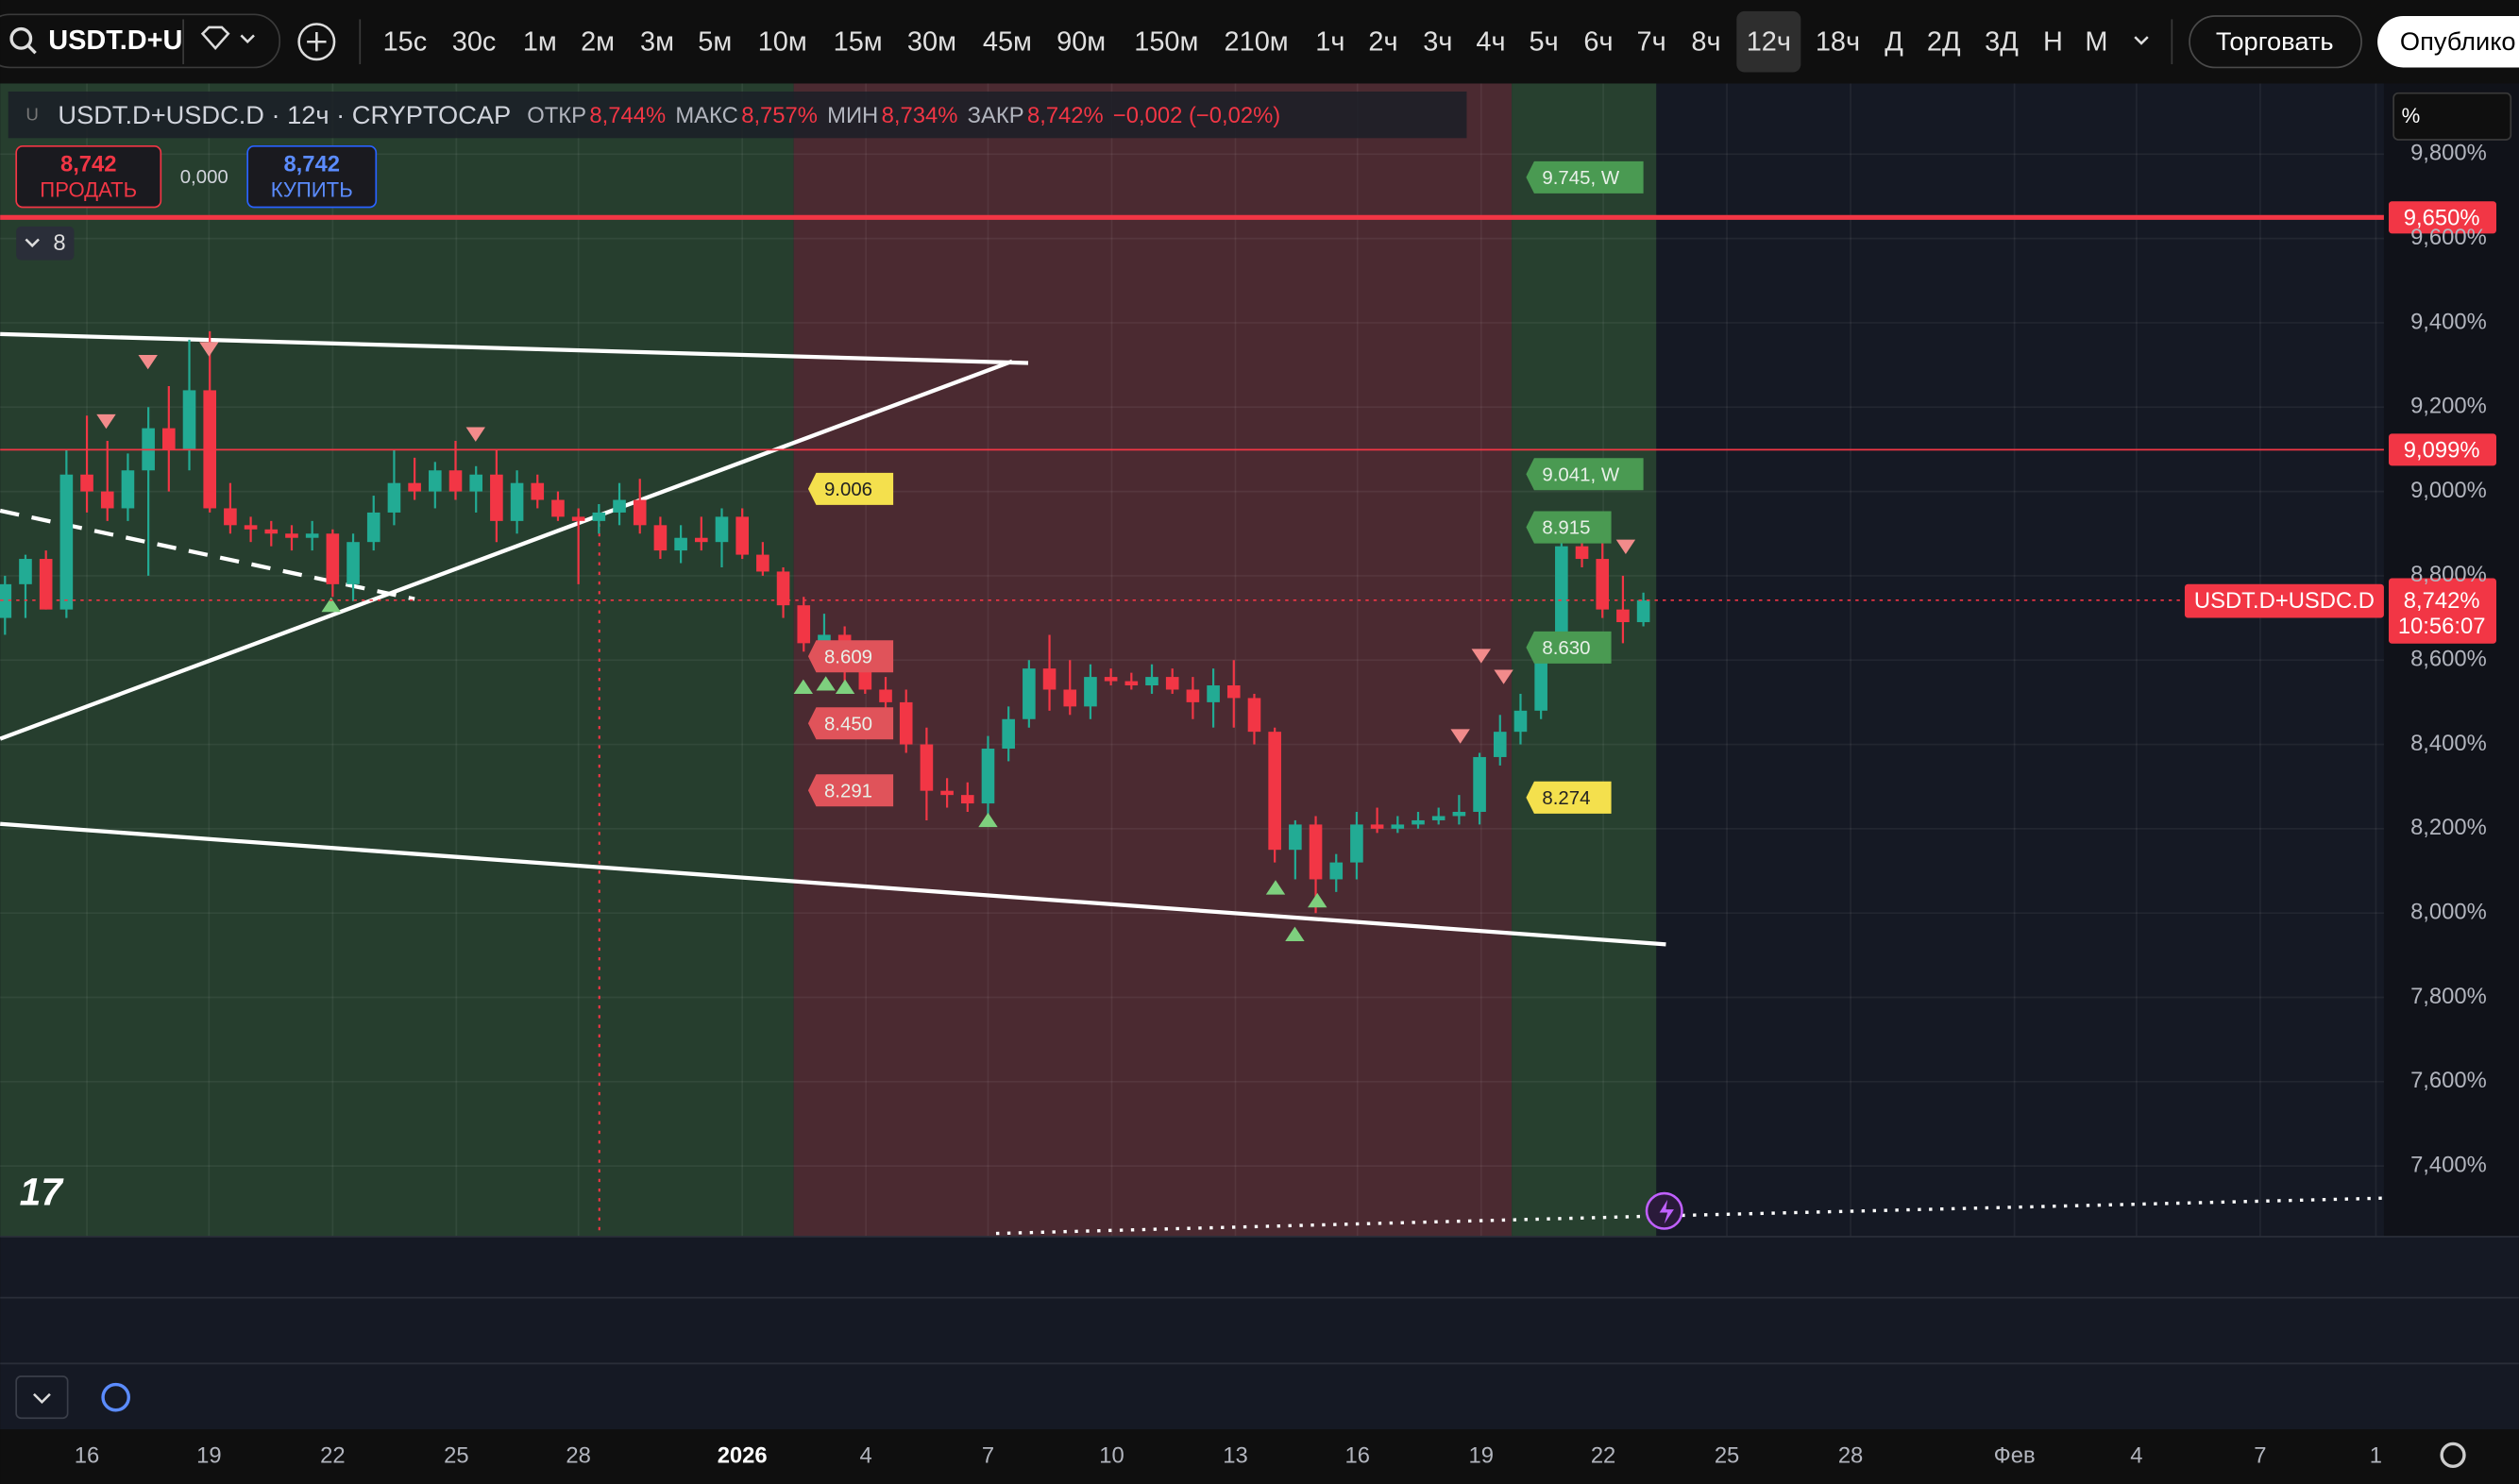 The width and height of the screenshot is (2519, 1484). What do you see at coordinates (782, 42) in the screenshot?
I see `interval: 10м` at bounding box center [782, 42].